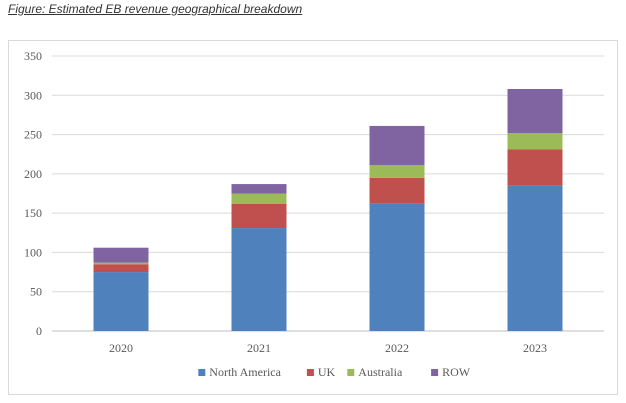 This screenshot has width=626, height=403. Describe the element at coordinates (380, 372) in the screenshot. I see `legend-label: Australia` at that location.